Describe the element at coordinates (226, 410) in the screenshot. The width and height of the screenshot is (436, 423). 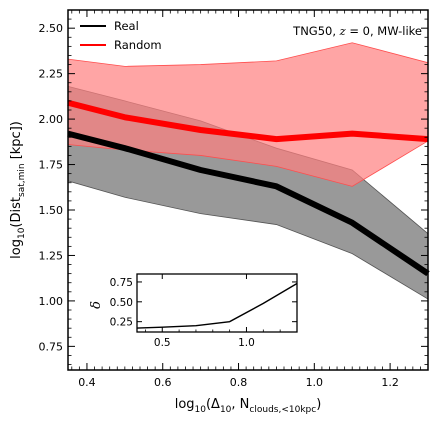
I see `x-label-part-4: 10` at that location.